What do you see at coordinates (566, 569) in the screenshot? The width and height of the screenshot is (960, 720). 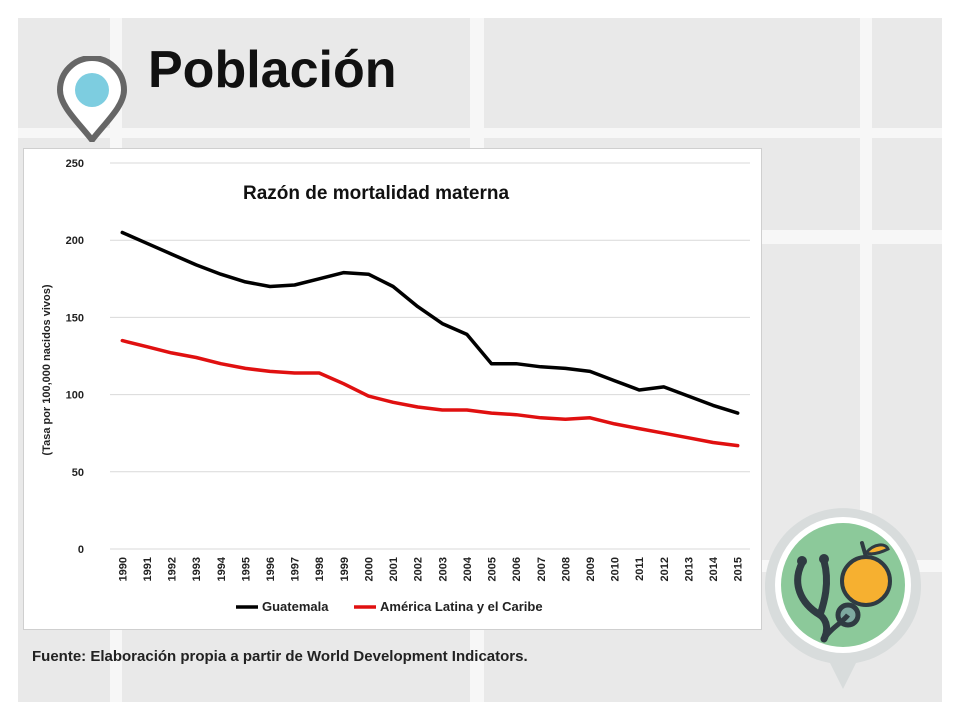 I see `x-tick-label: 2008` at bounding box center [566, 569].